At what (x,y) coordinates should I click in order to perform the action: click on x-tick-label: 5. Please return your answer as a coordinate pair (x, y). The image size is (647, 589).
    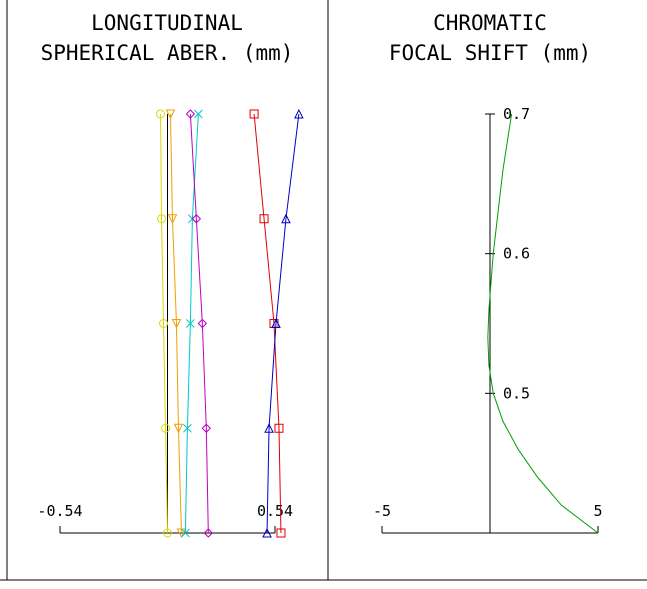
    Looking at the image, I should click on (597, 511).